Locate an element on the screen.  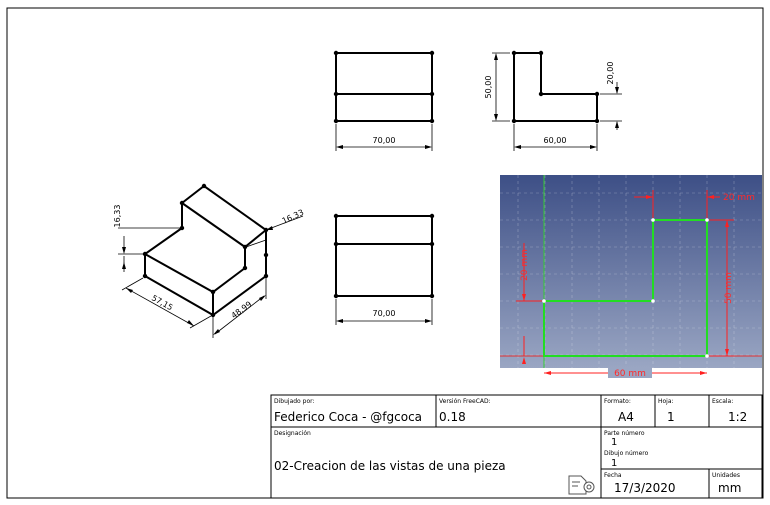
iso-dim-right-base: 48,99 is located at coordinates (242, 310).